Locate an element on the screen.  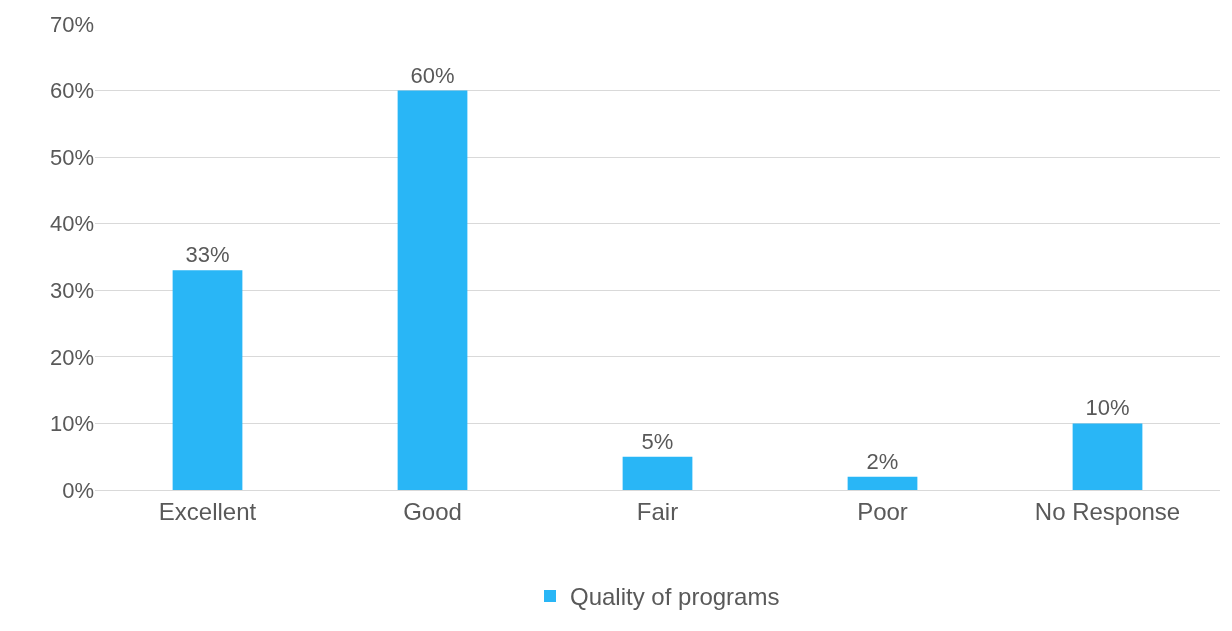
x-tick-label: Fair is located at coordinates (657, 511).